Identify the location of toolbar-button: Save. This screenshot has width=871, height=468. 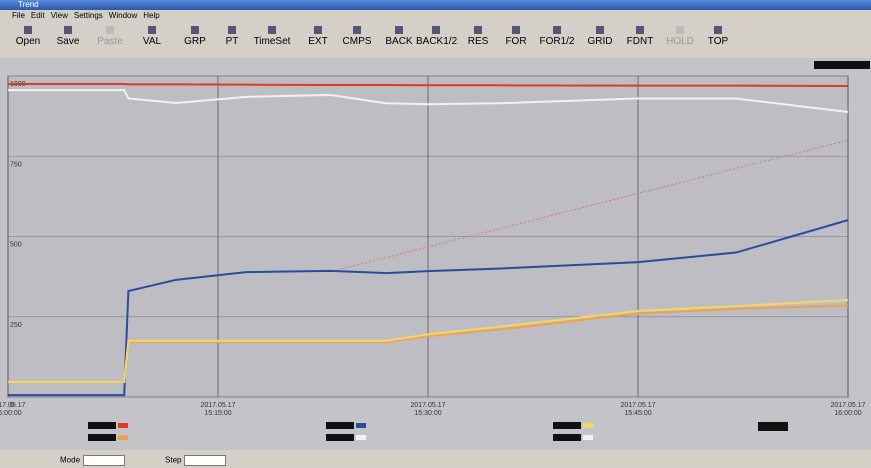
(68, 34).